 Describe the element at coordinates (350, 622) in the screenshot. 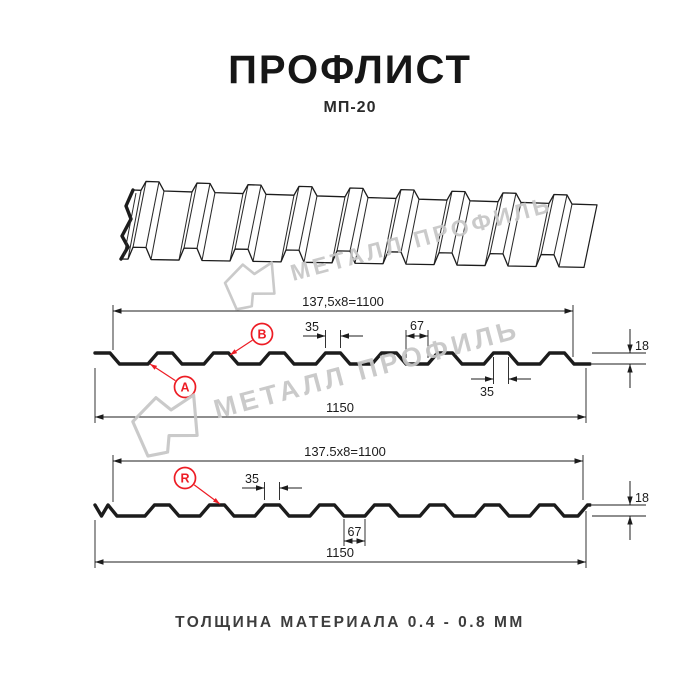

I see `material-thickness-note: ТОЛЩИНА МАТЕРИАЛА 0.4 - 0.8 ММ` at that location.